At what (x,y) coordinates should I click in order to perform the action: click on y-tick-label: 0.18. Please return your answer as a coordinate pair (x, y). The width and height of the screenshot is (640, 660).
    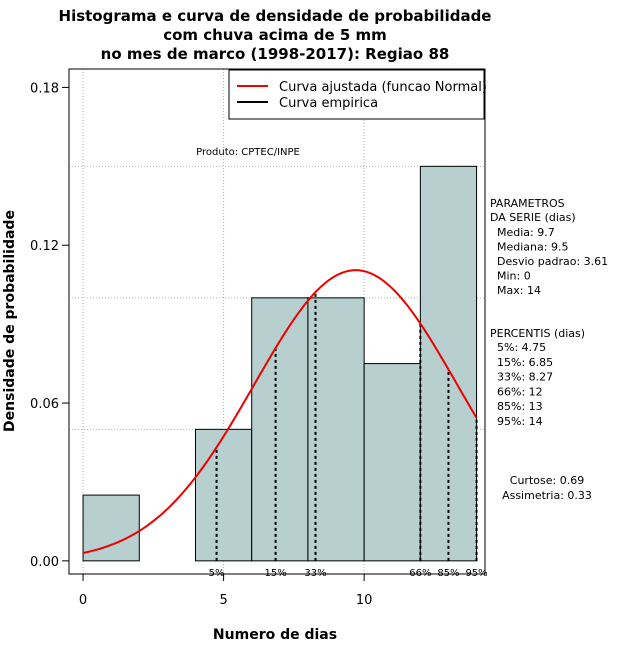
    Looking at the image, I should click on (44, 88).